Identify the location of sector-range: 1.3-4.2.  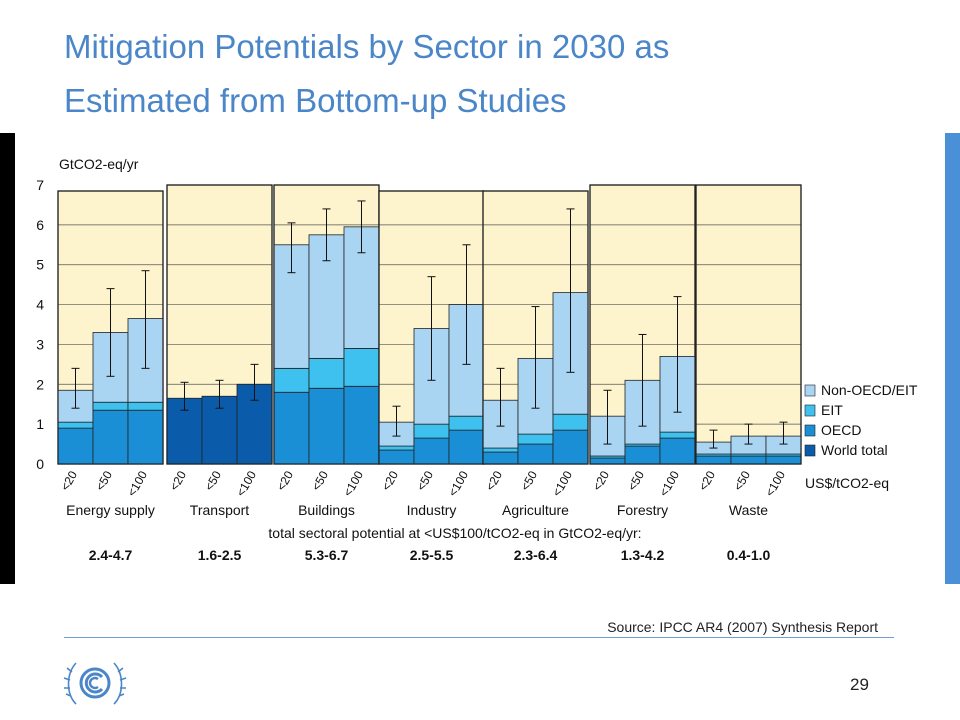
(643, 555).